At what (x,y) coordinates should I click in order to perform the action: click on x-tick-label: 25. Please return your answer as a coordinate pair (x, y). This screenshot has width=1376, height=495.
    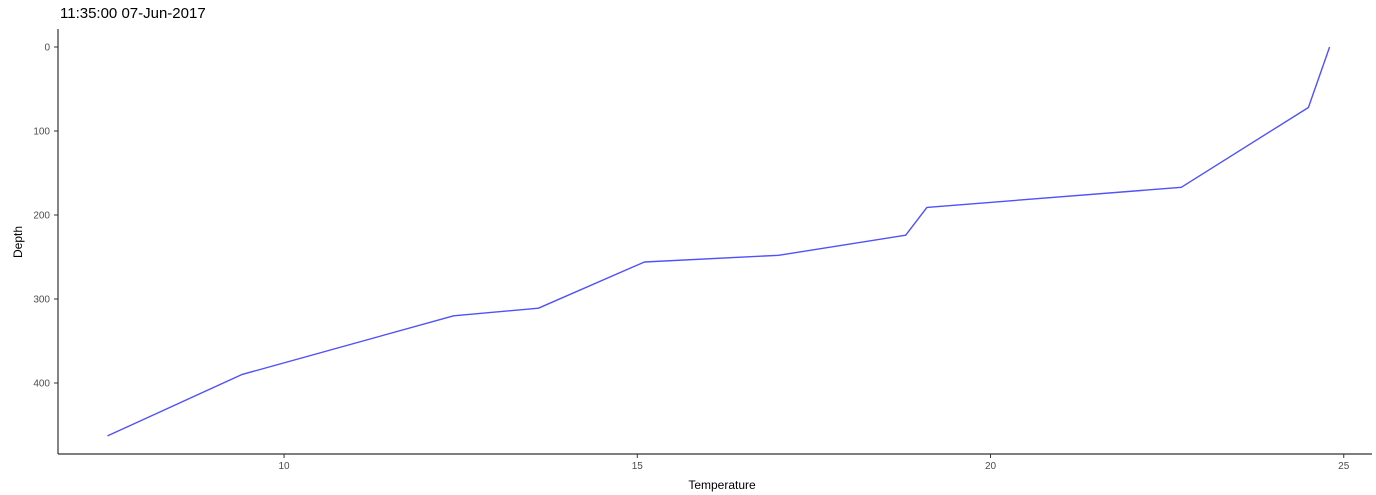
    Looking at the image, I should click on (1344, 466).